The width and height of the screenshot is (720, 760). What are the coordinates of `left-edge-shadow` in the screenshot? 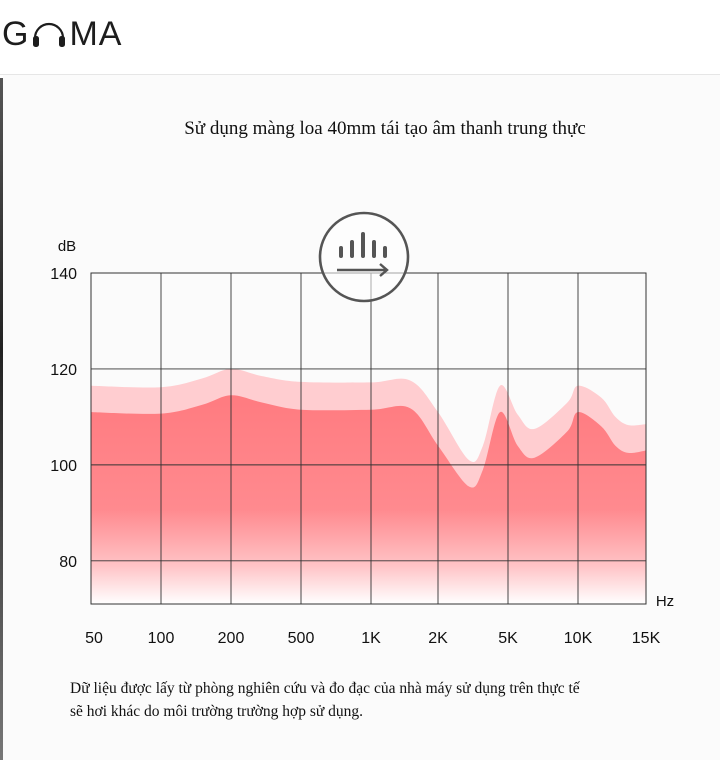 It's located at (1, 419).